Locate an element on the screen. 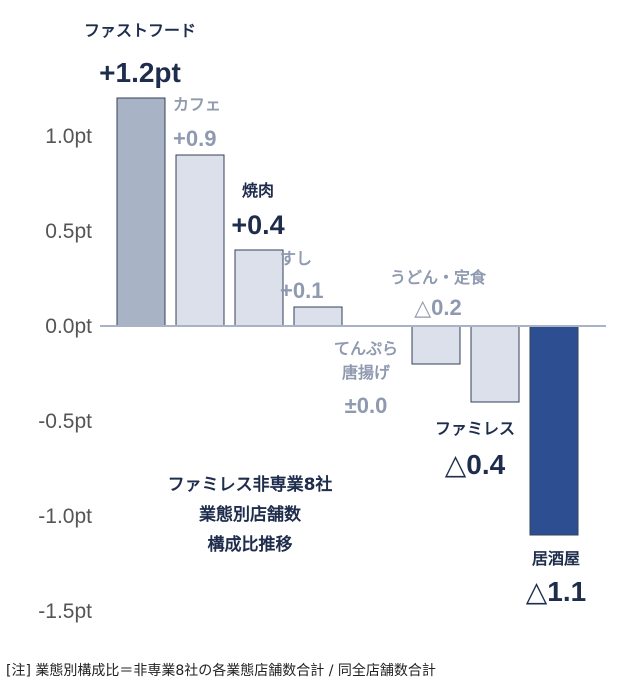  value-label: +1.2pt is located at coordinates (140, 72).